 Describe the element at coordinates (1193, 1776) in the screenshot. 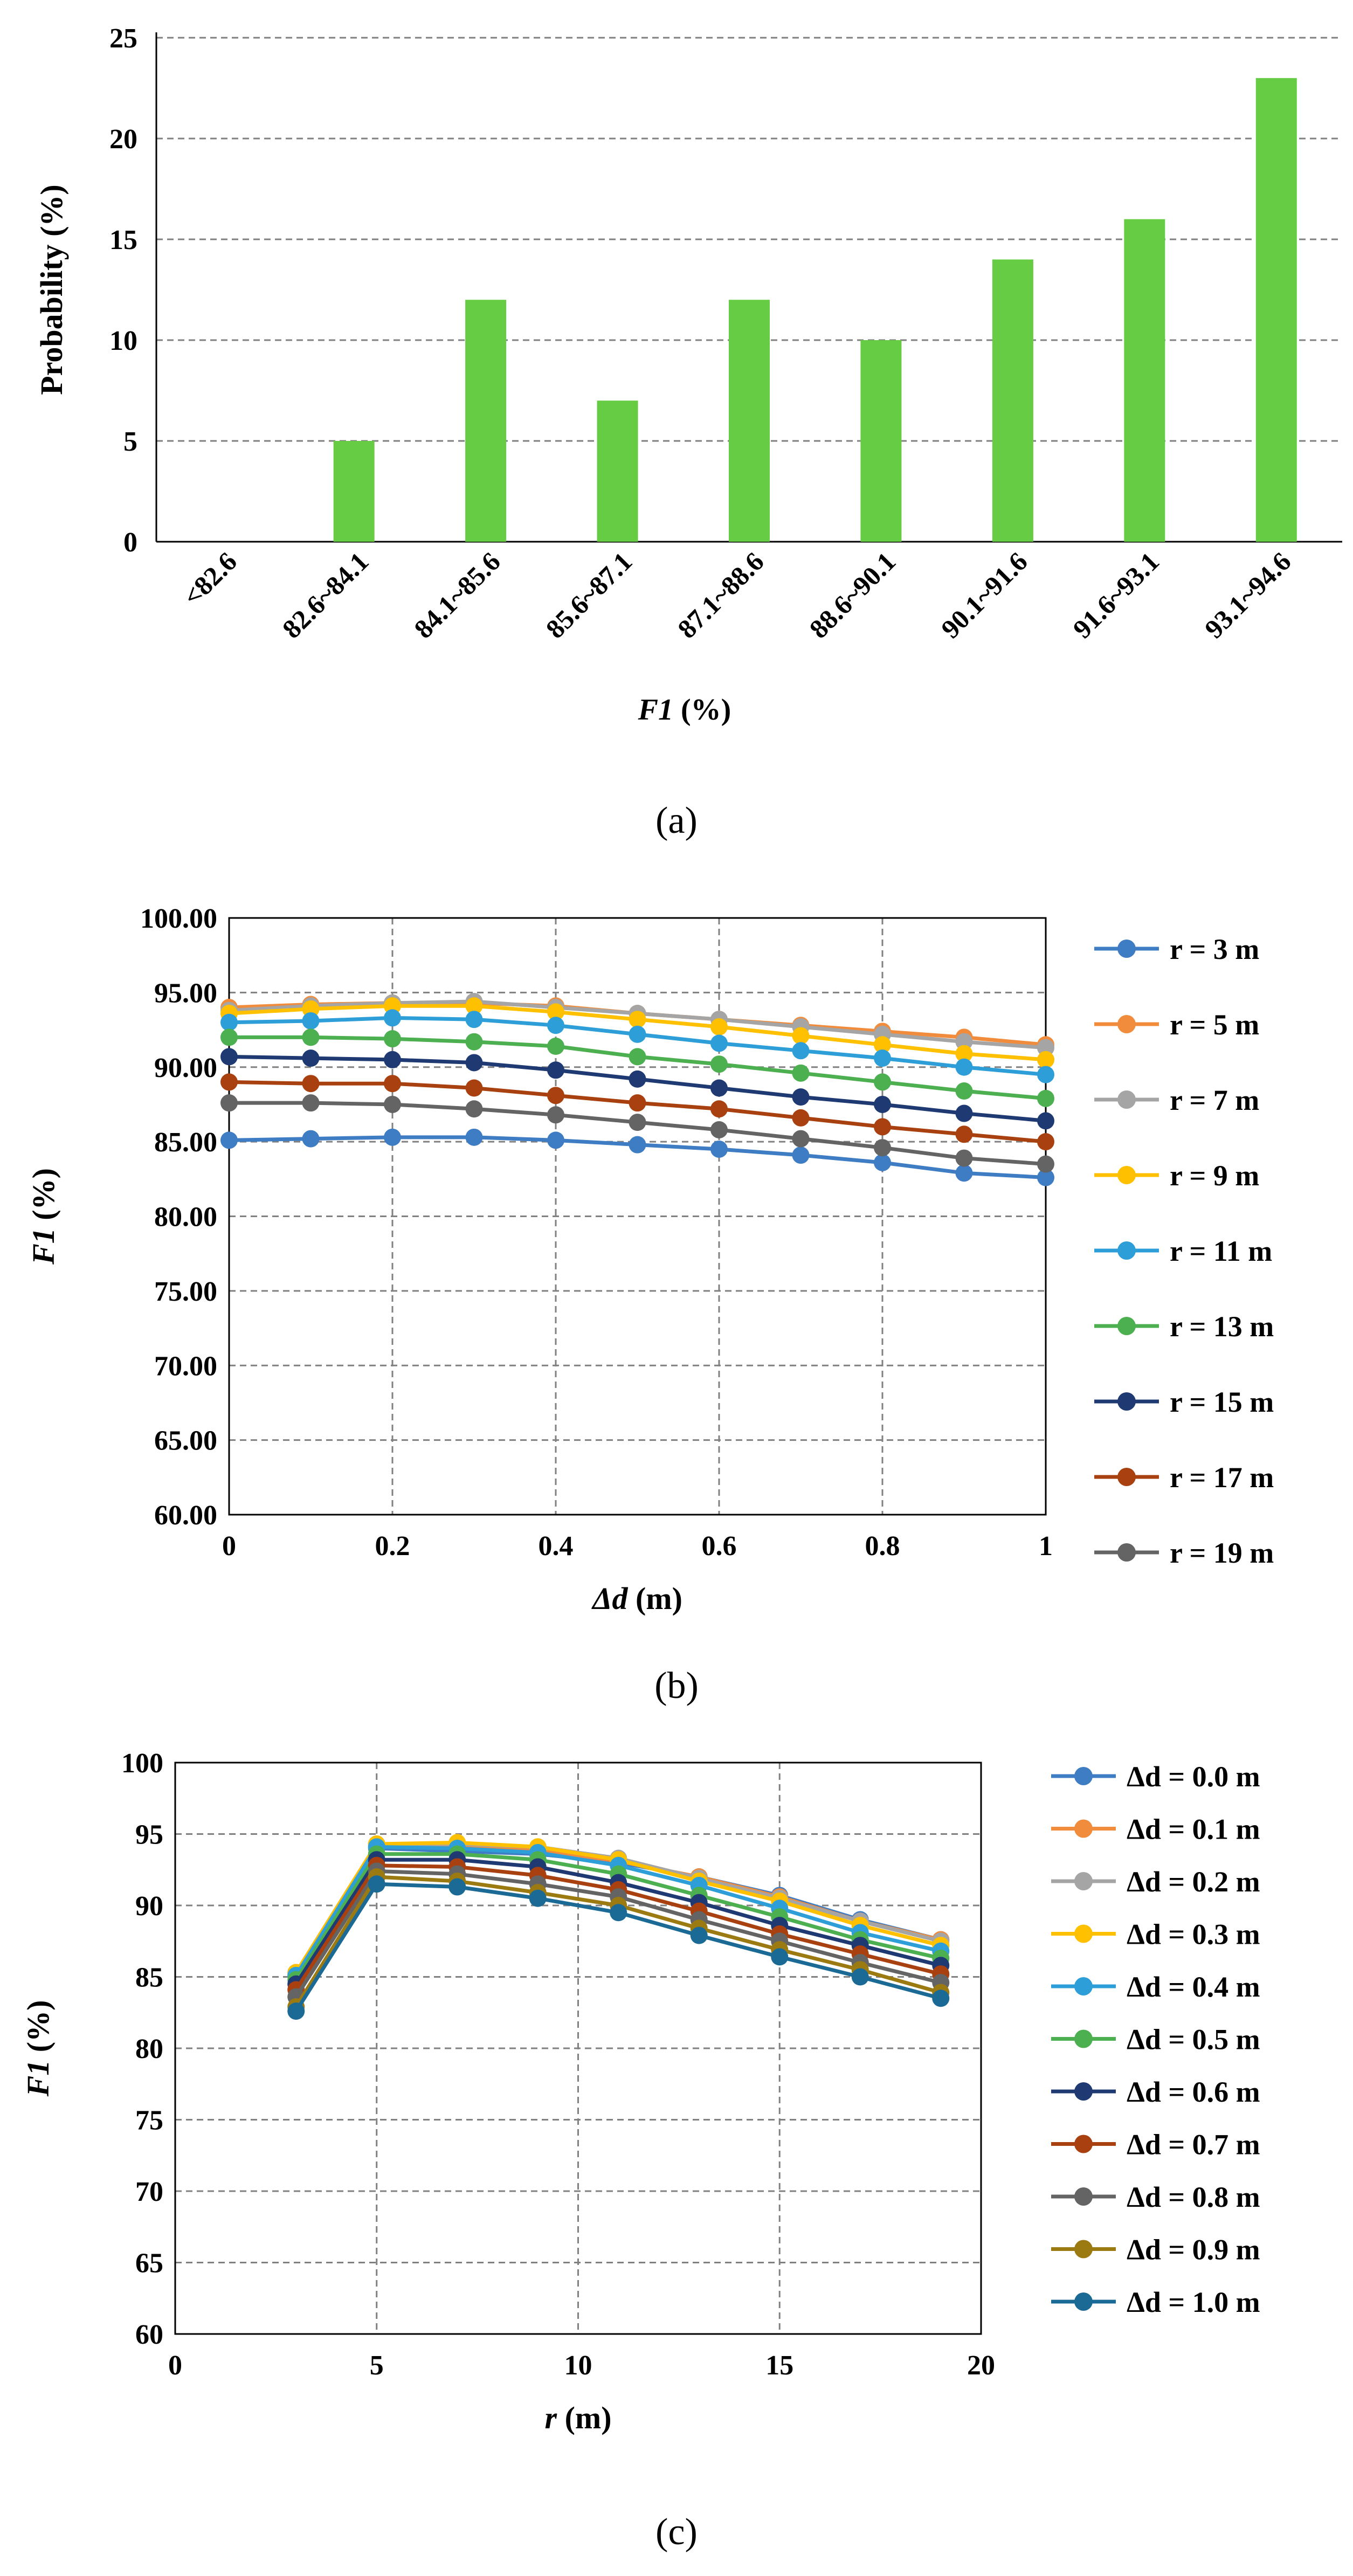

I see `p2-legend-label: Δd = 0.0 m` at that location.